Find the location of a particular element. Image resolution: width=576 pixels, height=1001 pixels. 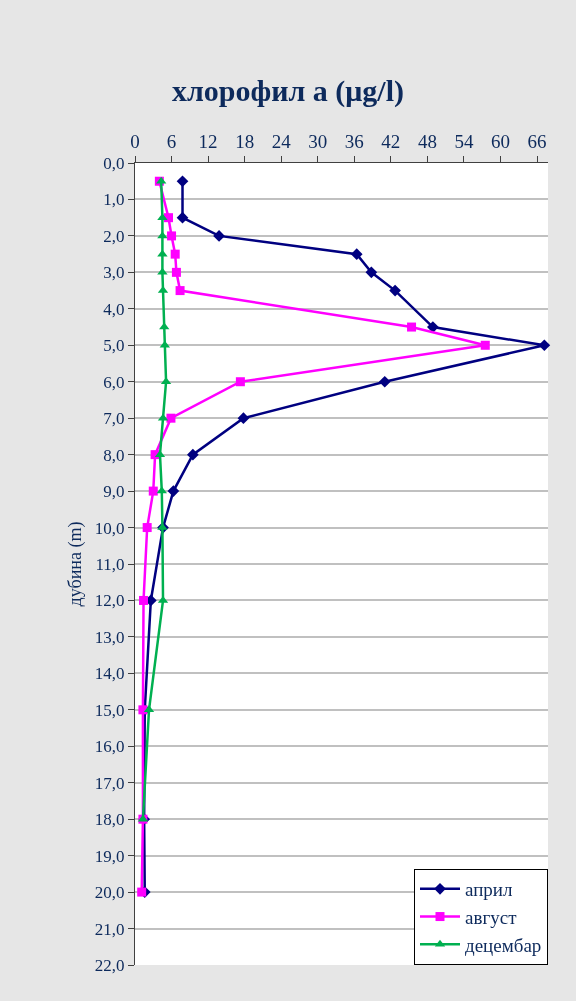

y-tick-label: 11,0 is located at coordinates (110, 564).